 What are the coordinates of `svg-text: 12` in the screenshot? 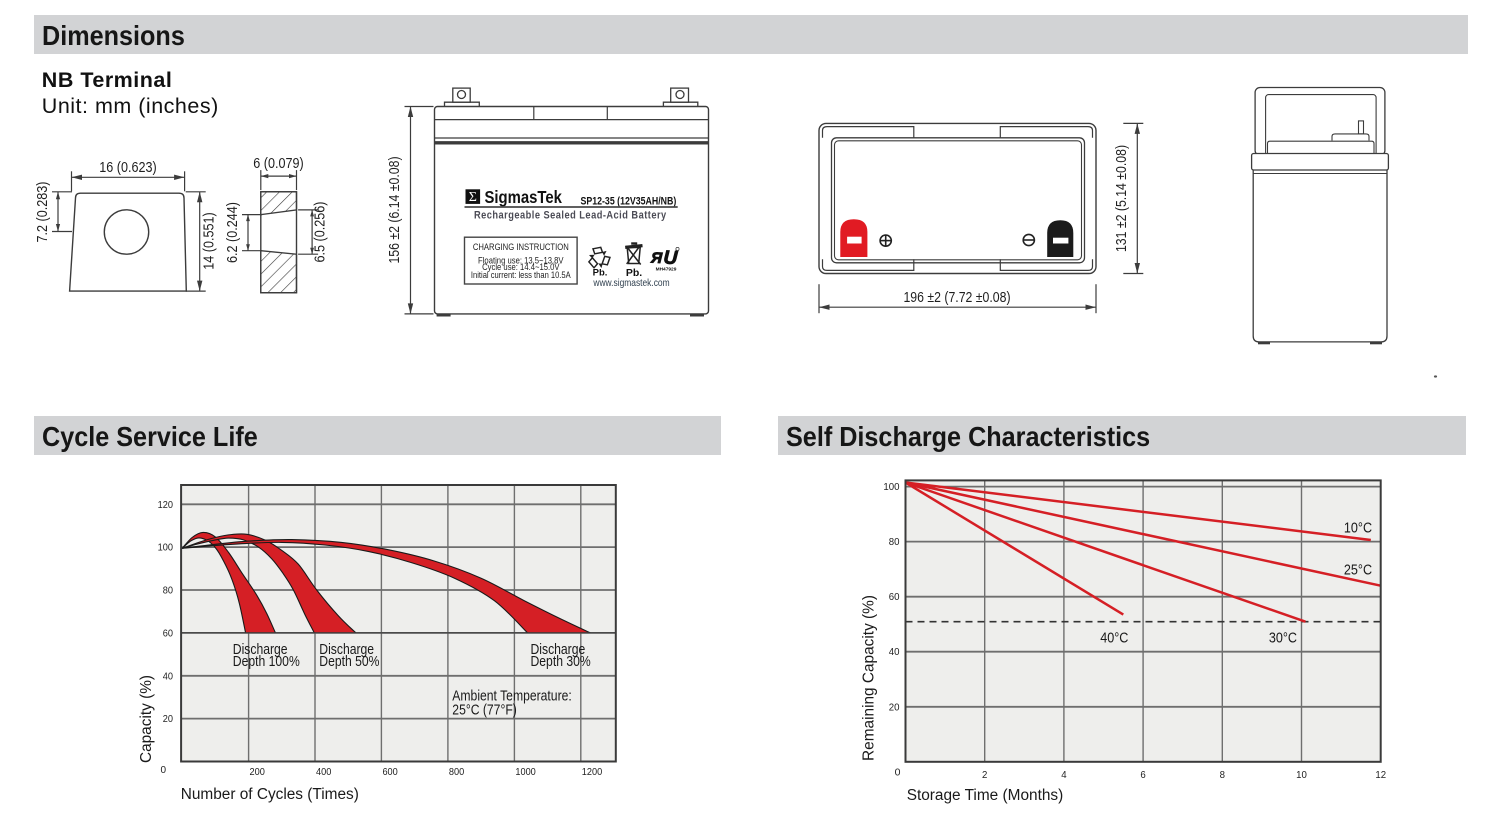 It's located at (1380, 775).